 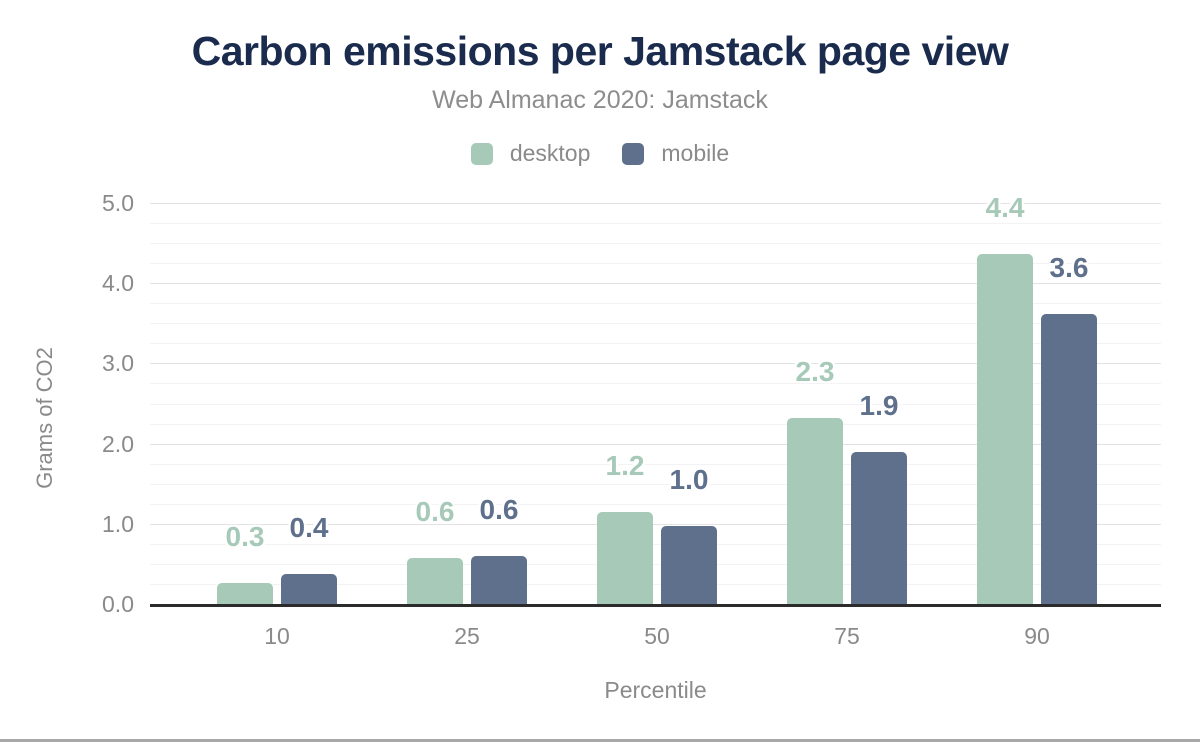 I want to click on x-axis-title: Percentile, so click(x=655, y=690).